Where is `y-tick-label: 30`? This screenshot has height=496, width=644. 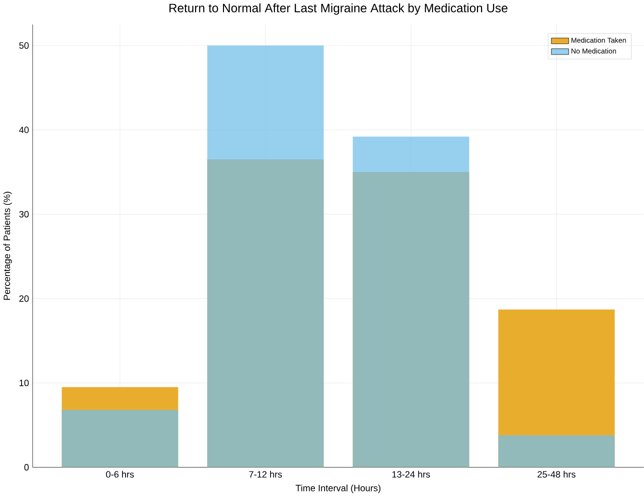 y-tick-label: 30 is located at coordinates (24, 214).